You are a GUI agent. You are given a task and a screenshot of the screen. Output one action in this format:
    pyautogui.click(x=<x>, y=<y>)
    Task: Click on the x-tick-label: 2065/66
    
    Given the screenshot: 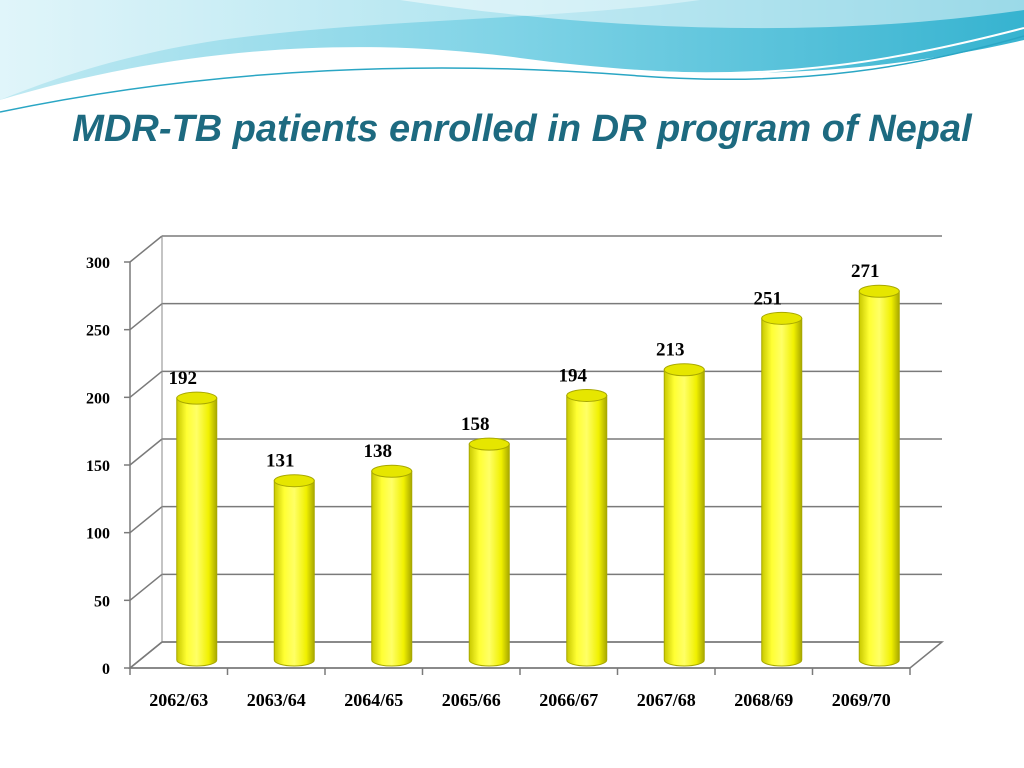 What is the action you would take?
    pyautogui.click(x=471, y=700)
    